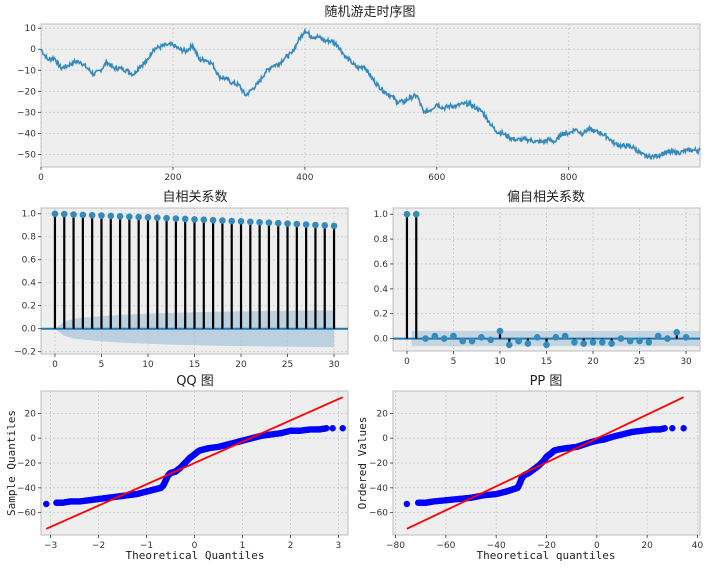 This screenshot has width=712, height=568. Describe the element at coordinates (545, 555) in the screenshot. I see `pp-xlabel: Theoretical quantiles` at that location.